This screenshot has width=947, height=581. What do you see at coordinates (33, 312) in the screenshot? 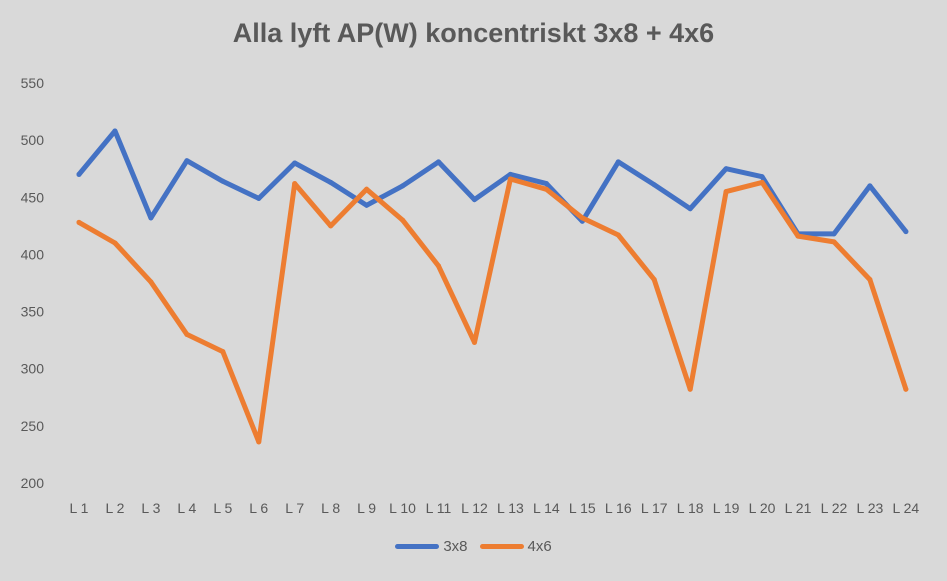
I see `y-tick-label: 350` at bounding box center [33, 312].